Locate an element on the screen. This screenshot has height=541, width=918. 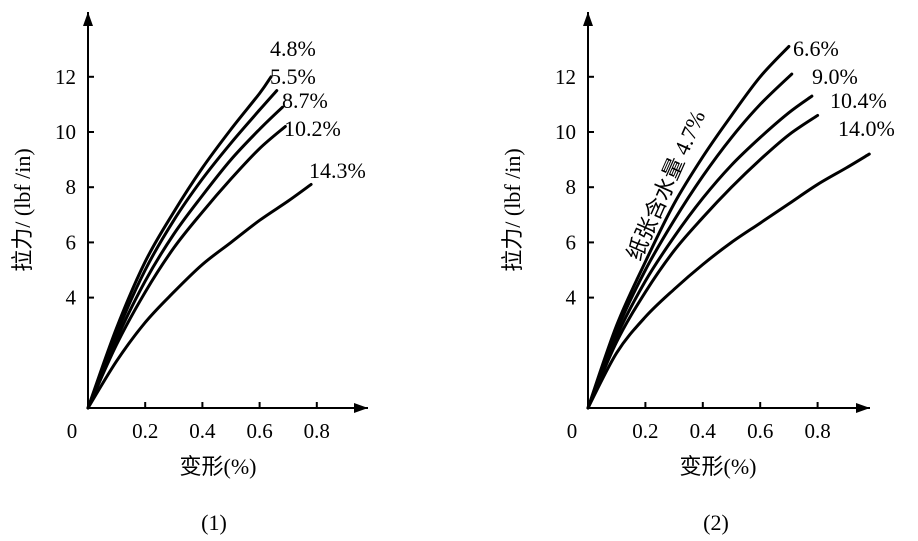
panel-label: (2) is located at coordinates (716, 522).